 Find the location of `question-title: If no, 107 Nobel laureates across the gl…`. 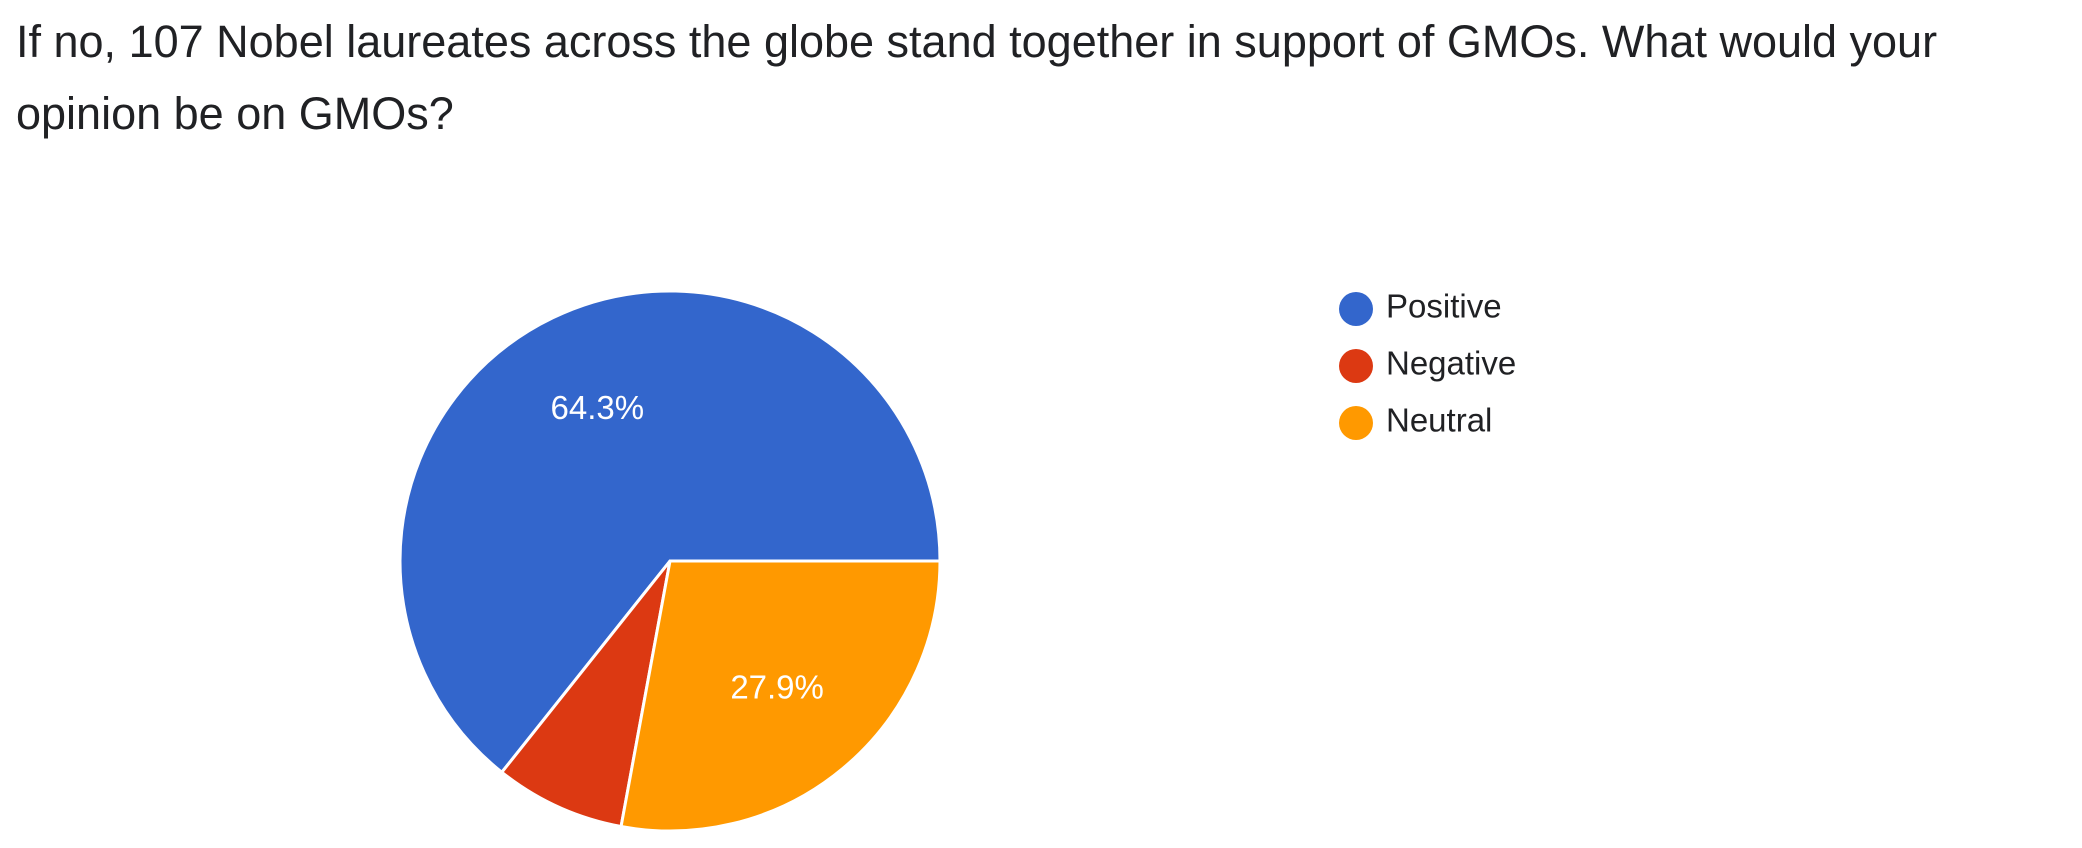

question-title: If no, 107 Nobel laureates across the gl… is located at coordinates (977, 77).